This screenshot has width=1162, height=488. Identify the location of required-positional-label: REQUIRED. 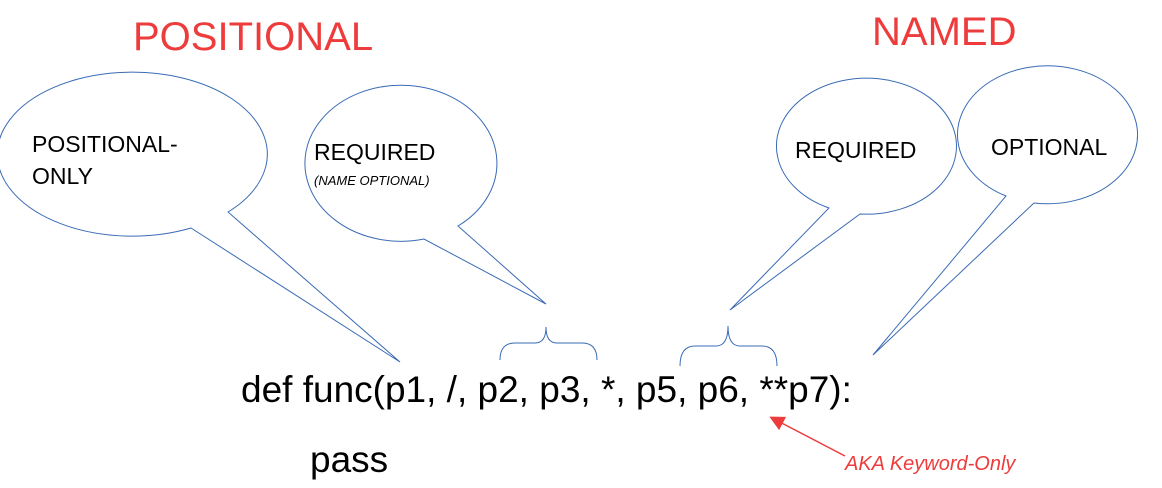
(374, 152).